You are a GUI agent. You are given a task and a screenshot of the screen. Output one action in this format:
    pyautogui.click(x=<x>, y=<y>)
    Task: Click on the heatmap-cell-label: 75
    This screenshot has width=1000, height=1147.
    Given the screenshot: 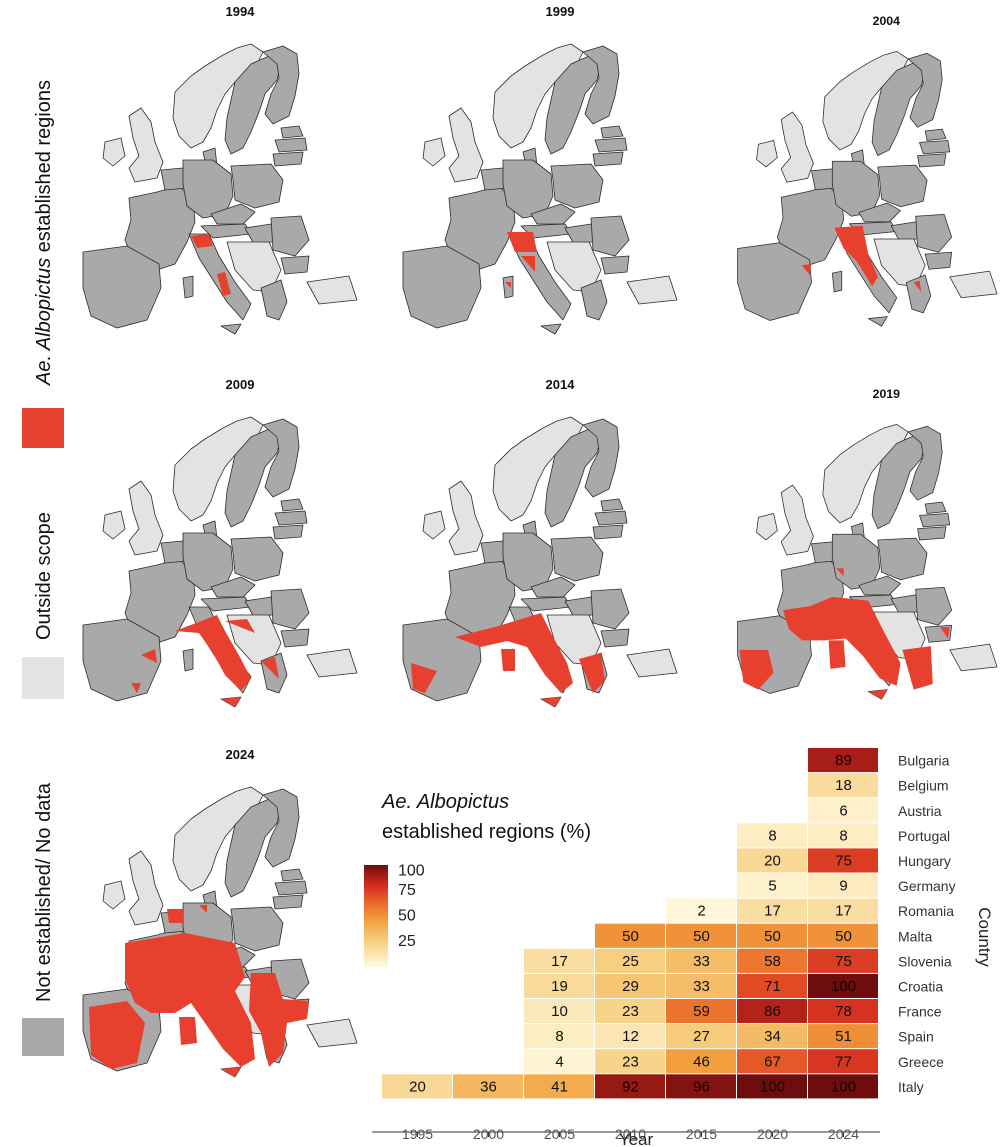 What is the action you would take?
    pyautogui.click(x=843, y=860)
    